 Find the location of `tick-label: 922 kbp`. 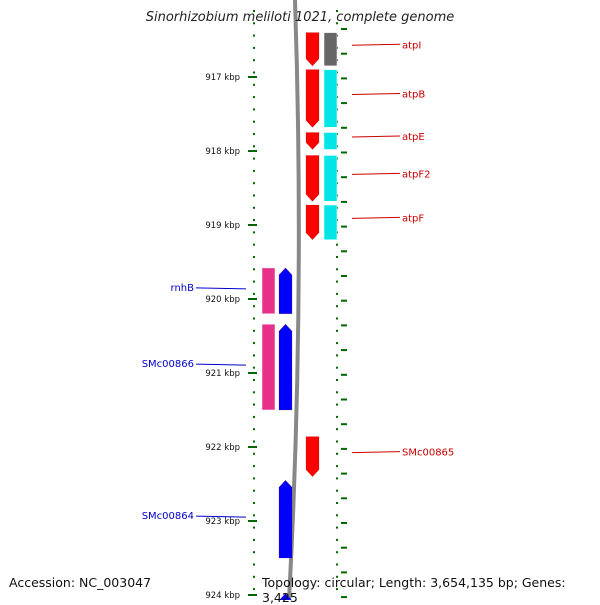

tick-label: 922 kbp is located at coordinates (222, 448).